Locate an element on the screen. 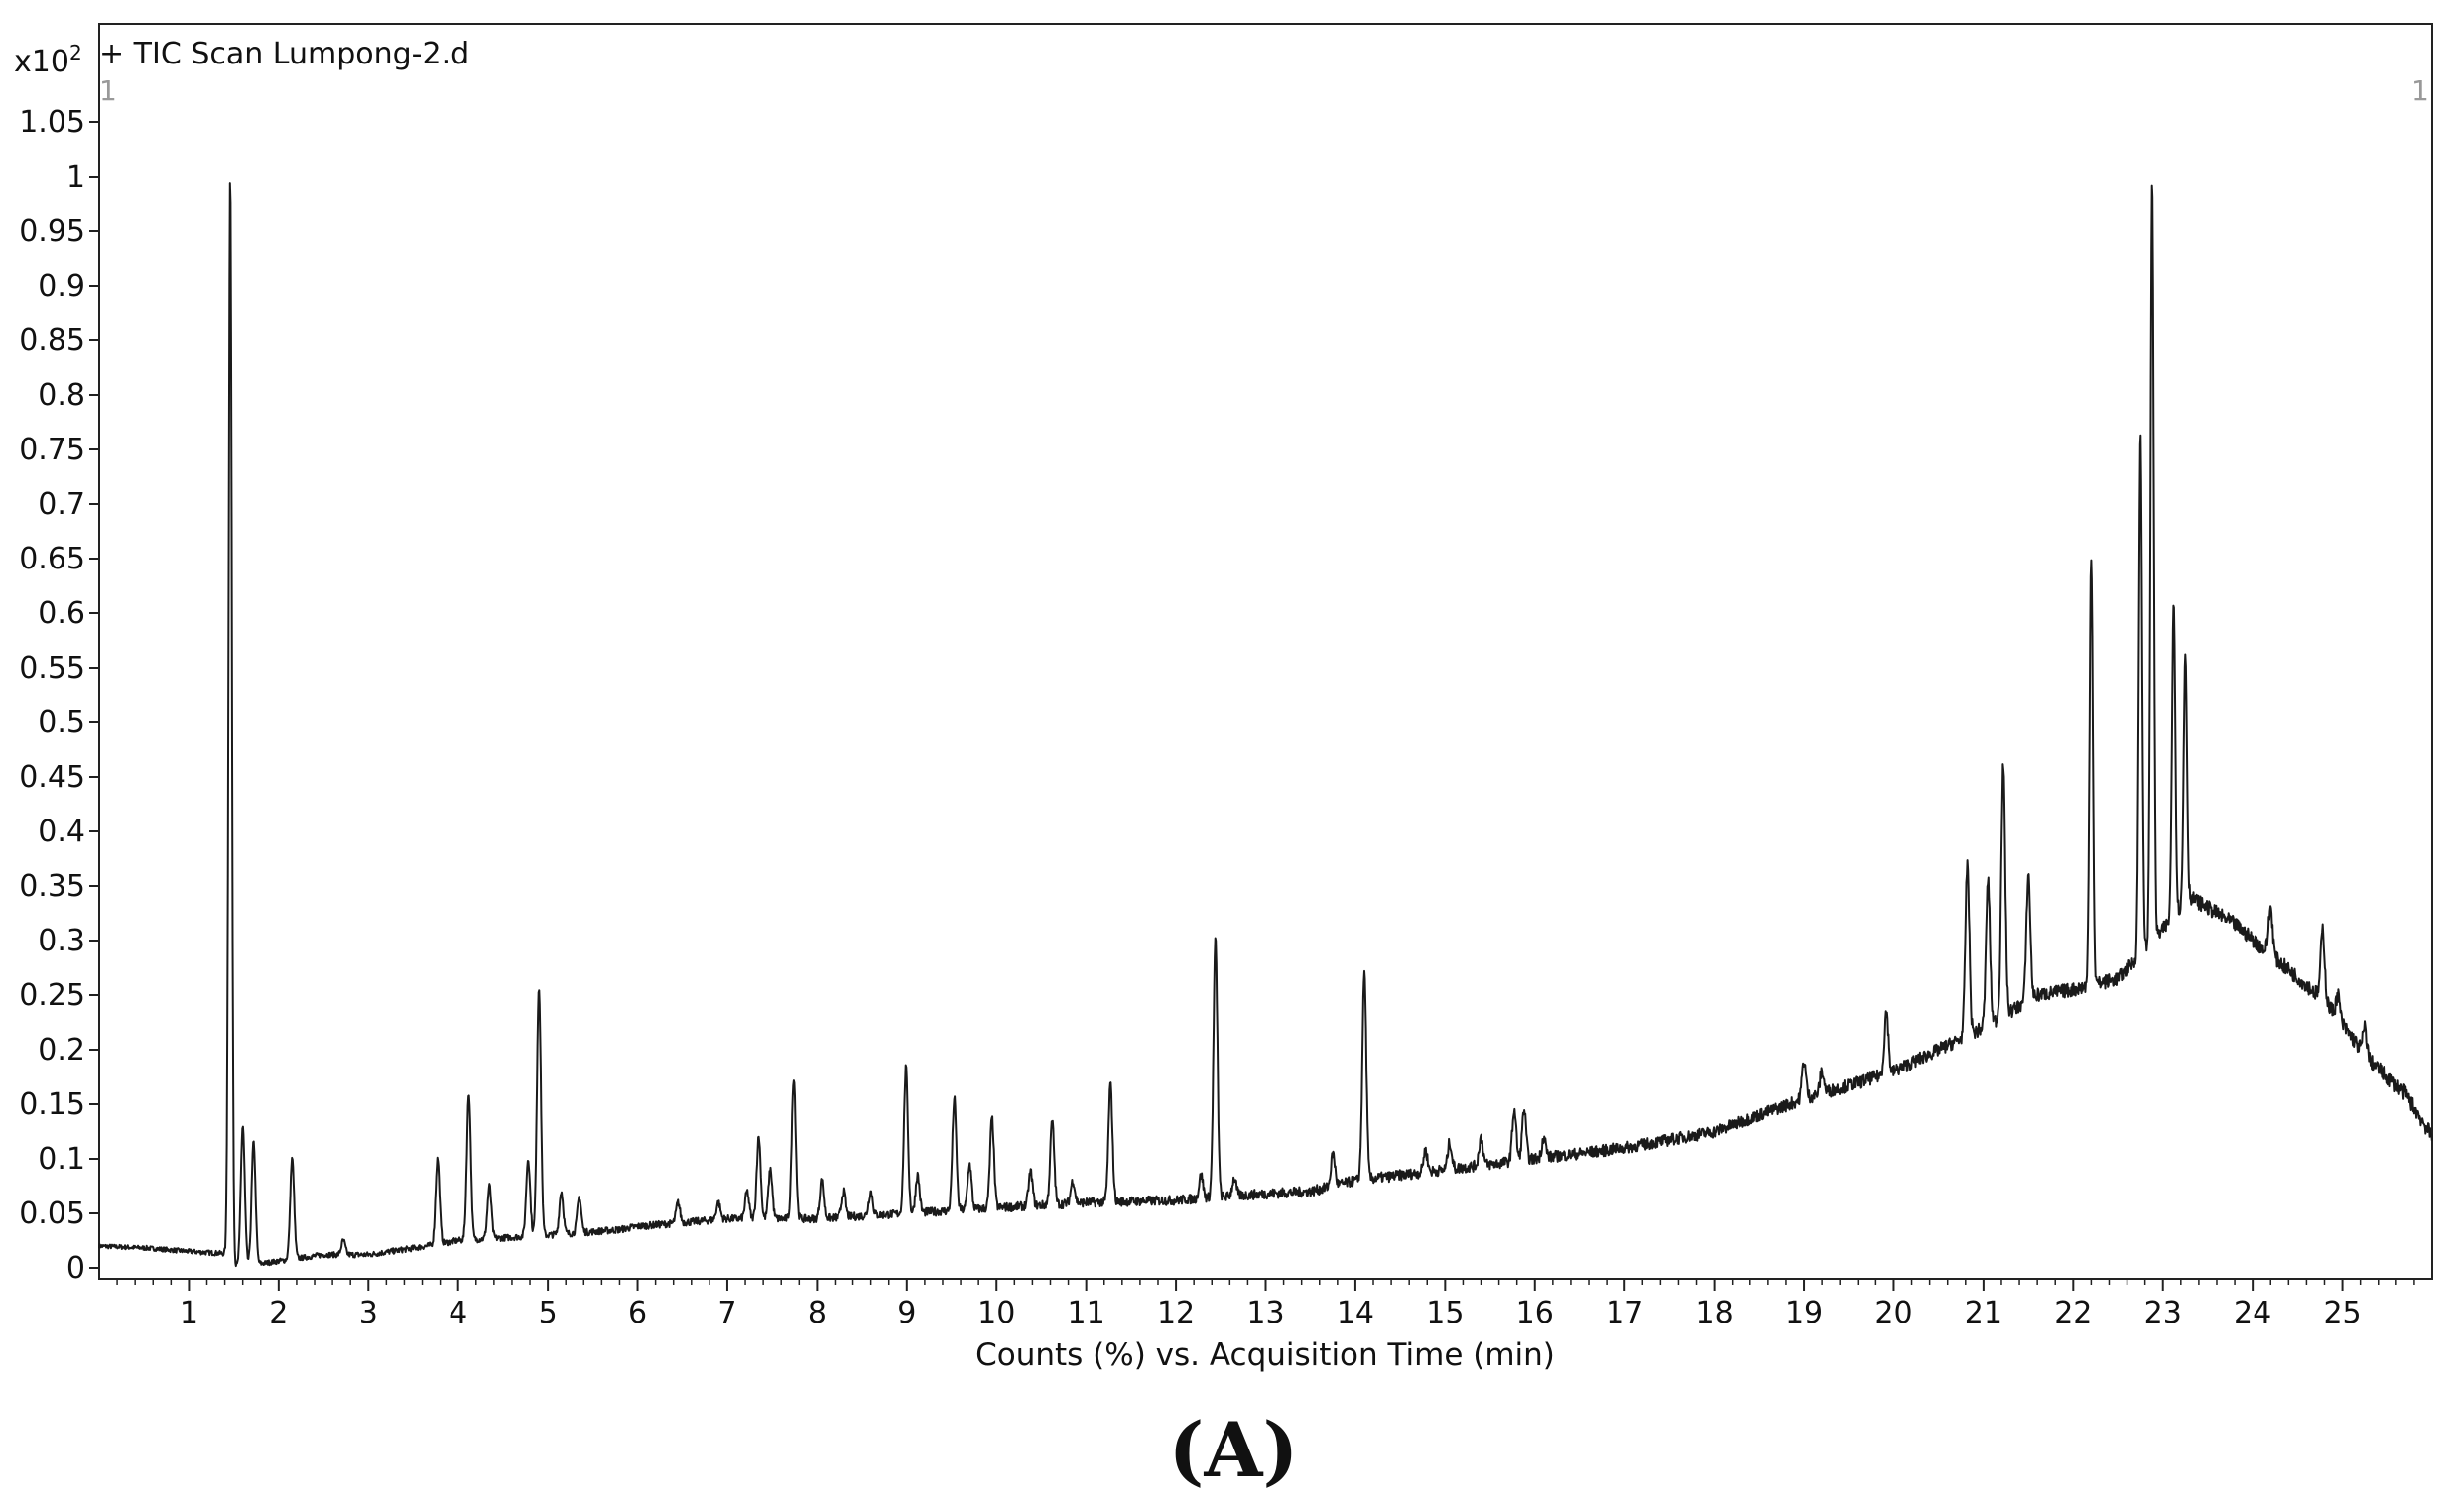 The height and width of the screenshot is (1512, 2449). x-tick-label: 3 is located at coordinates (369, 1313).